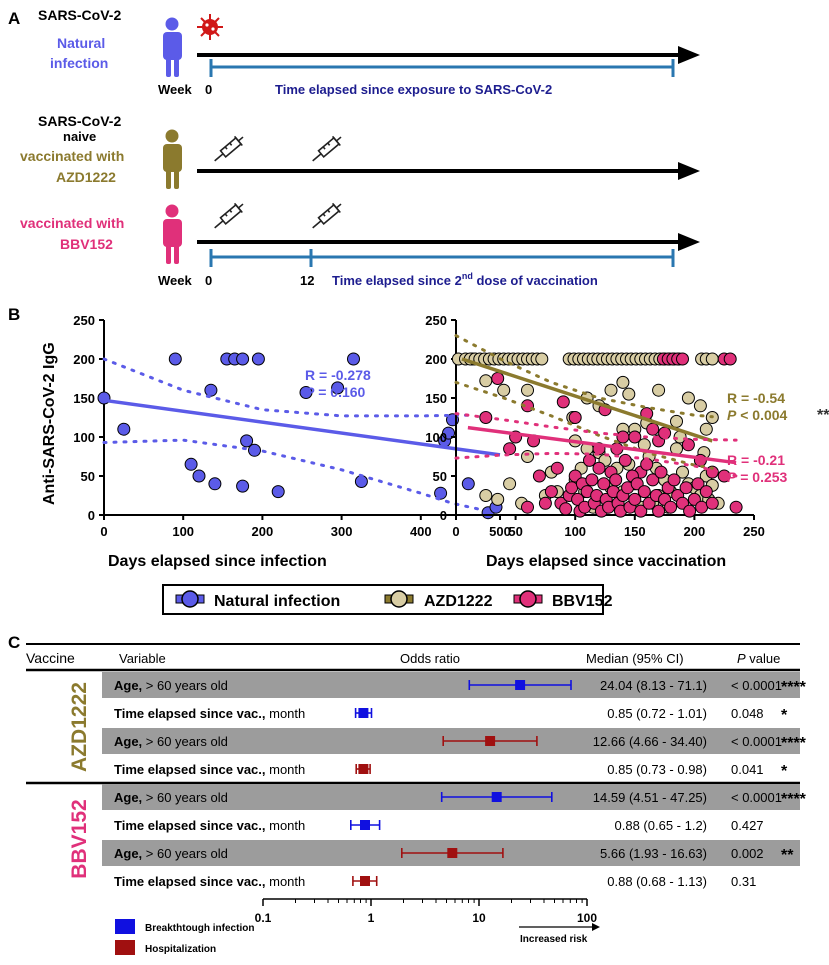 The width and height of the screenshot is (829, 965). What do you see at coordinates (79, 121) in the screenshot?
I see `row2-title-line1: SARS-CoV-2` at bounding box center [79, 121].